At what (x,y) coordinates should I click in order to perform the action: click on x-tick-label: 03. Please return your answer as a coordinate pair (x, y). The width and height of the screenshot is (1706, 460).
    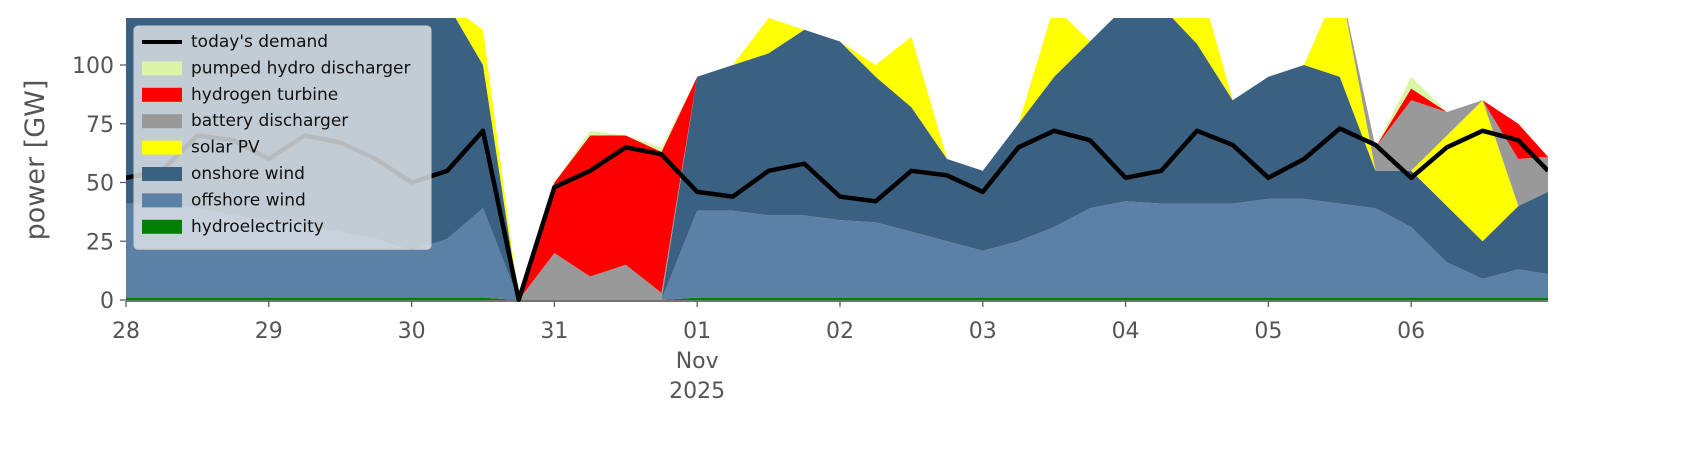
    Looking at the image, I should click on (983, 331).